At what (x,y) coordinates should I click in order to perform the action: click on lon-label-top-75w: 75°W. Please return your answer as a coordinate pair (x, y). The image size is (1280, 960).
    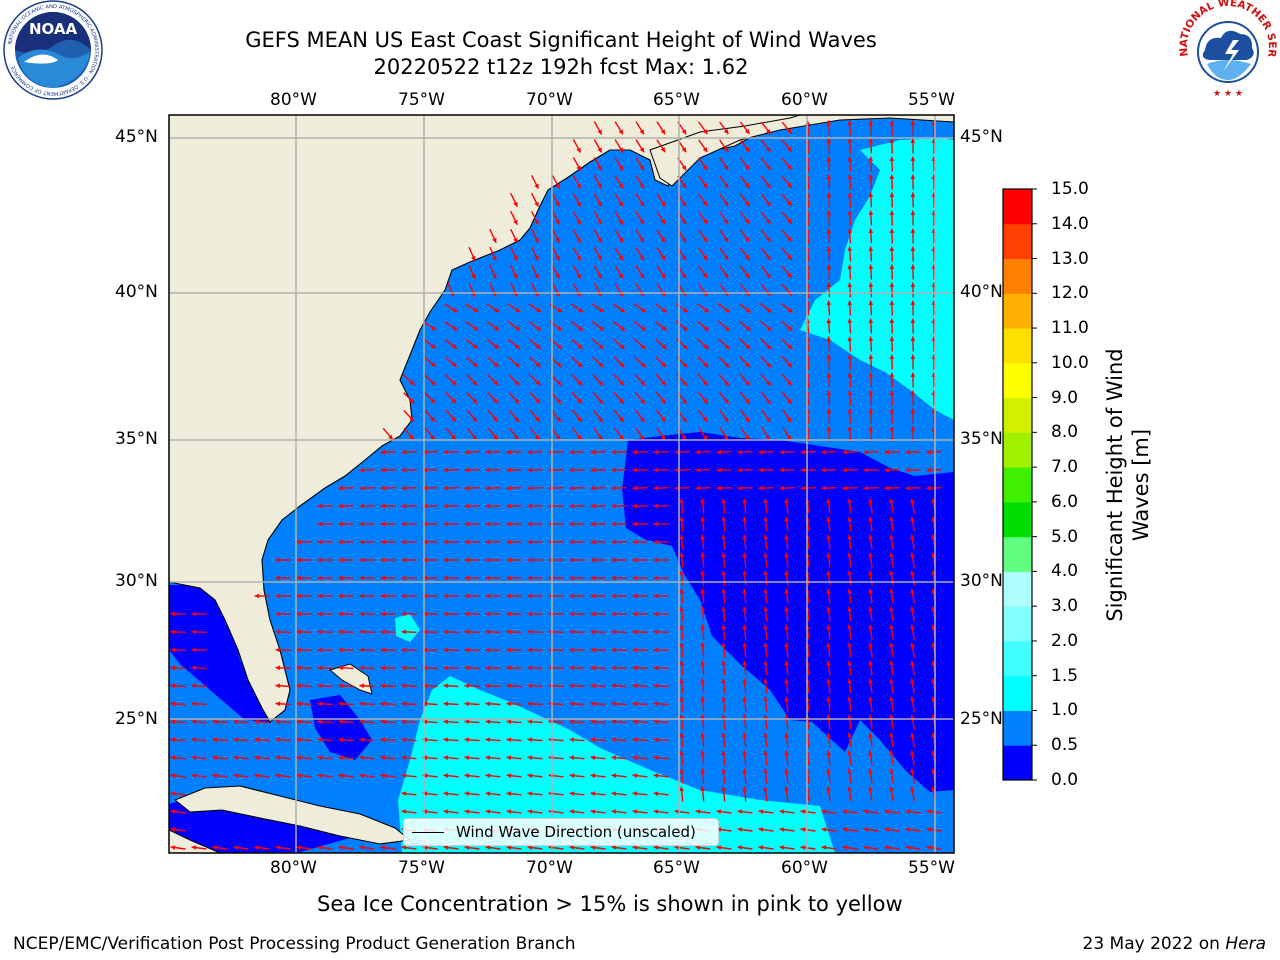
    Looking at the image, I should click on (421, 100).